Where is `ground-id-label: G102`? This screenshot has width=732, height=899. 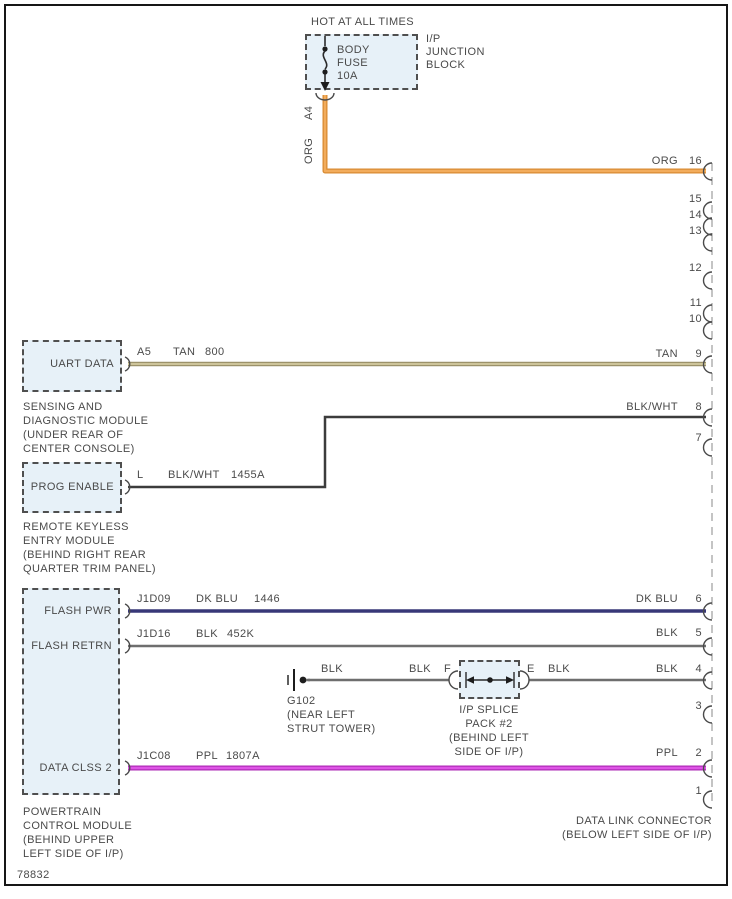
ground-id-label: G102 is located at coordinates (301, 701).